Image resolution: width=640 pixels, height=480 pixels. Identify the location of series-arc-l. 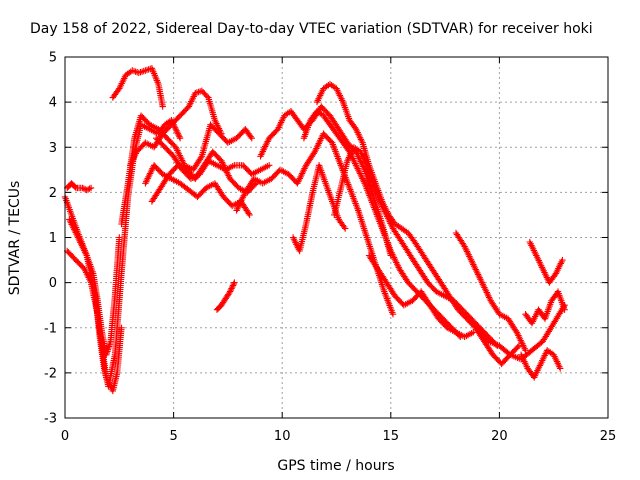
(315, 224).